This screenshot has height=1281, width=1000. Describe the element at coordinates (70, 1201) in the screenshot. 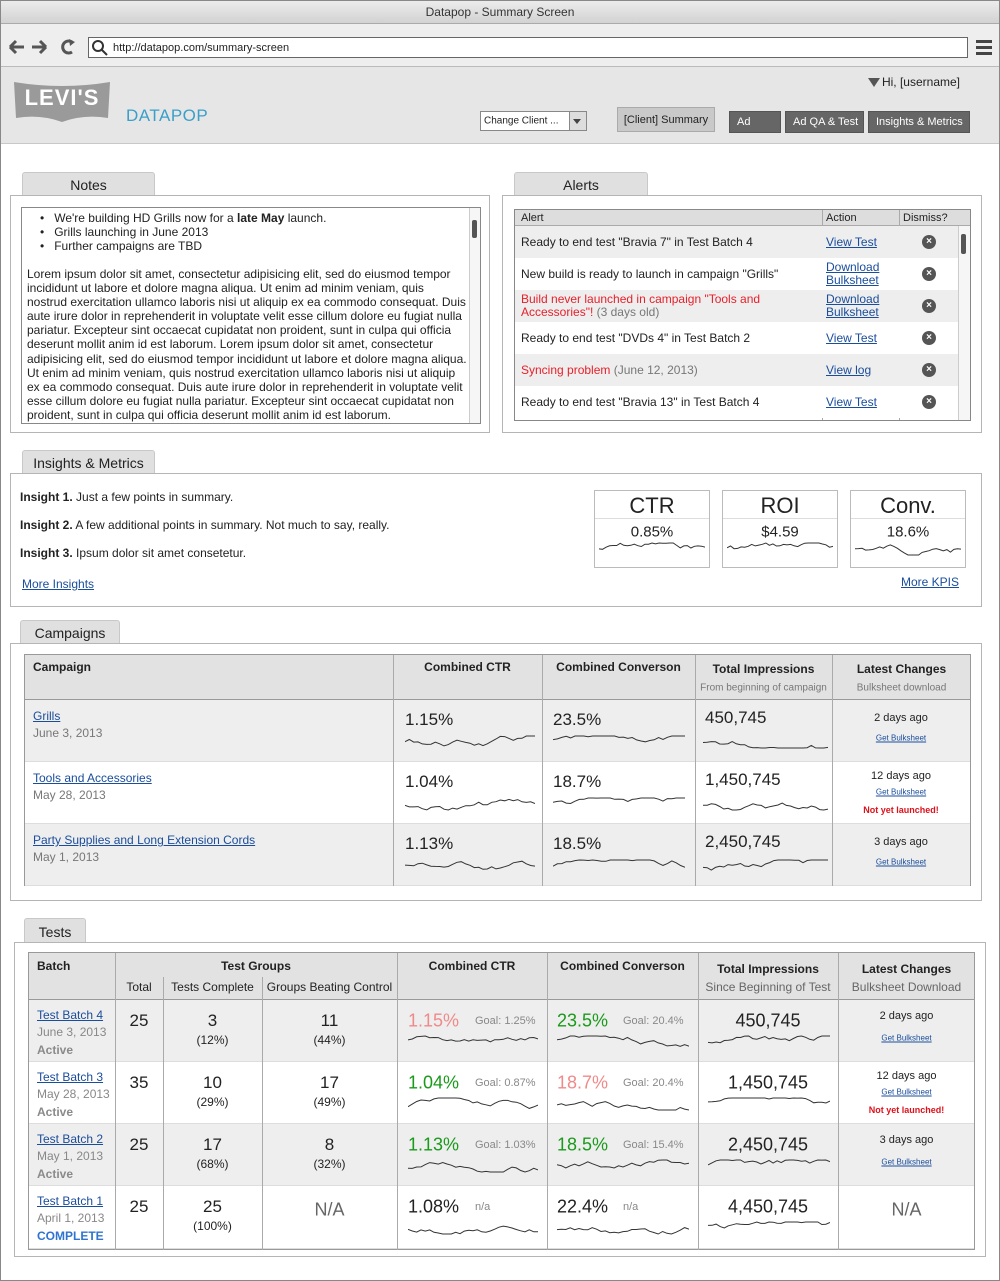

I see `test-batch-link: Test Batch 1` at that location.